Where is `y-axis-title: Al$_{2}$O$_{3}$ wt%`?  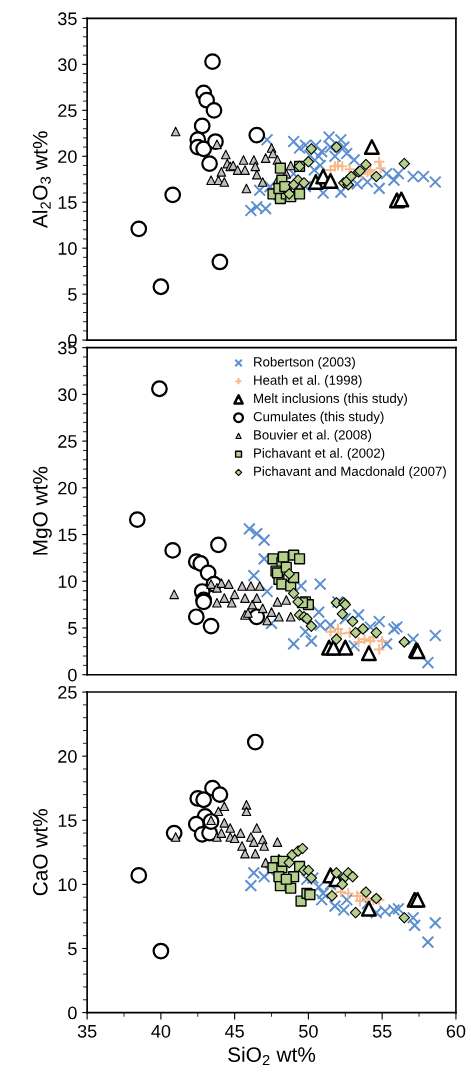 y-axis-title: Al$_{2}$O$_{3}$ wt% is located at coordinates (41, 180).